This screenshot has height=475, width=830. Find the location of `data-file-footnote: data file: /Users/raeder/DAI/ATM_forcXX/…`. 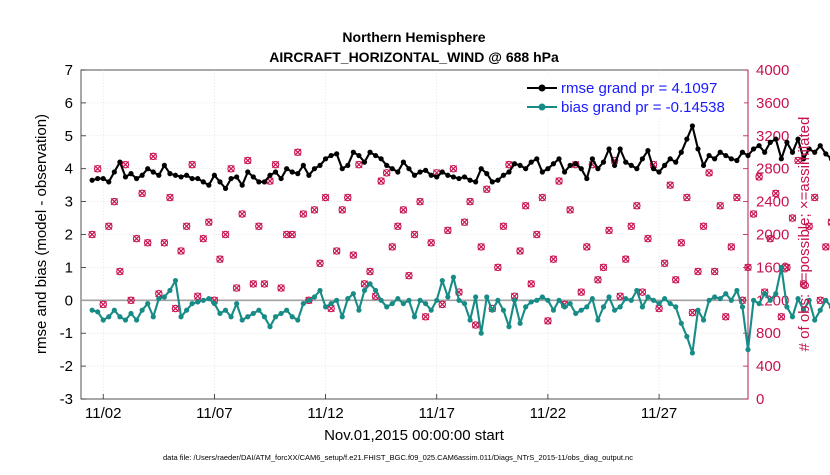

data-file-footnote: data file: /Users/raeder/DAI/ATM_forcXX/… is located at coordinates (398, 457).